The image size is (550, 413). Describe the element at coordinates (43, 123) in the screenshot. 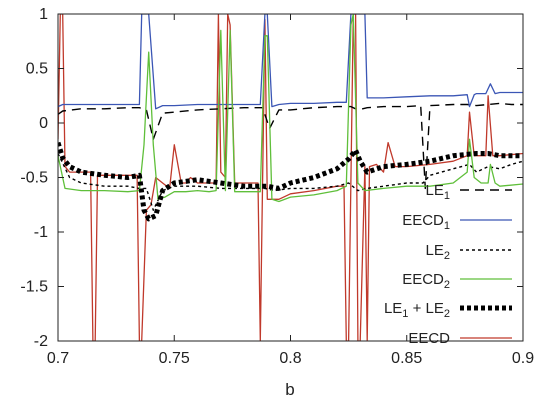

I see `y-tick-label: 0` at that location.